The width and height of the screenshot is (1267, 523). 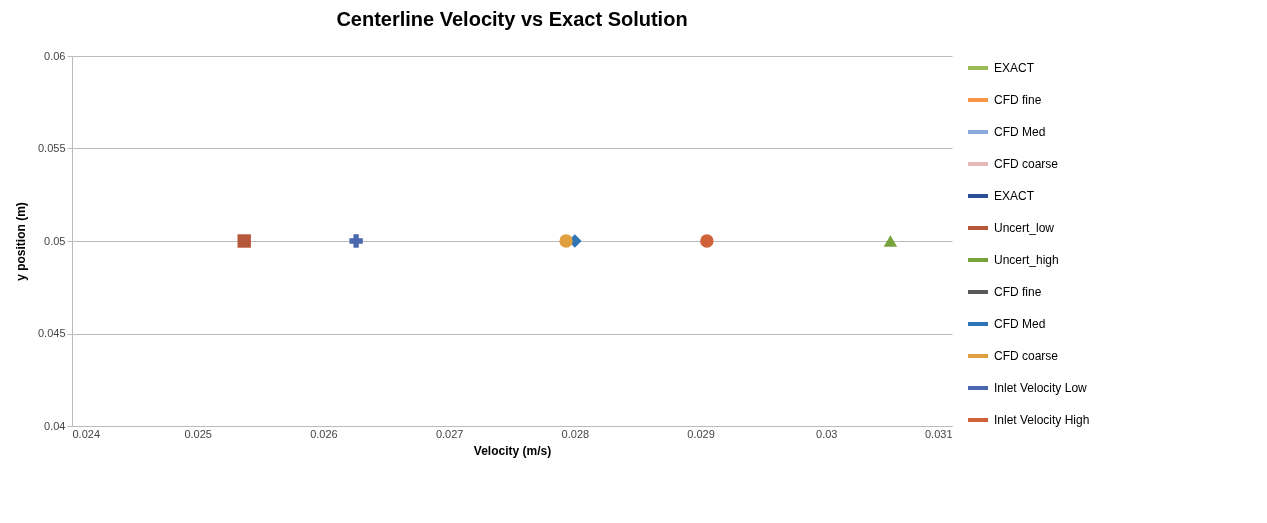 I want to click on x-tick-label: 0.026, so click(x=324, y=433).